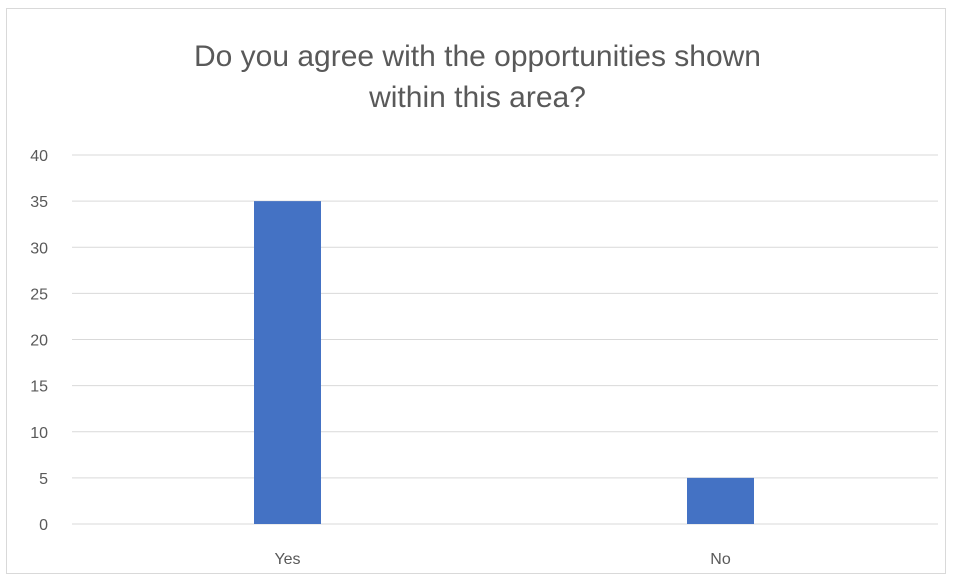  I want to click on y-tick-label: 15, so click(39, 387).